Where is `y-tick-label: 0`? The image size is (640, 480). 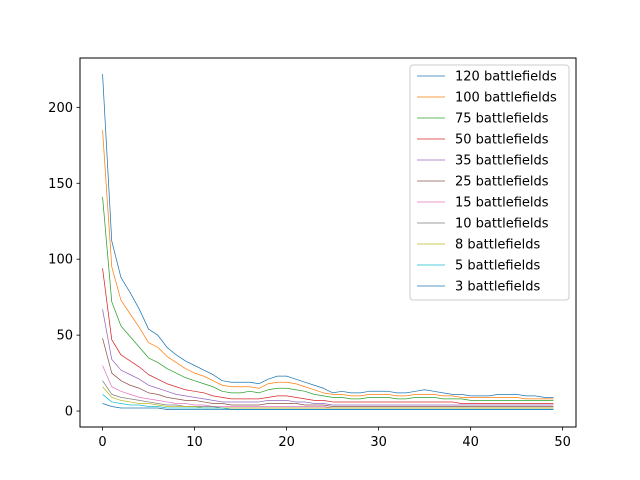 y-tick-label: 0 is located at coordinates (69, 412).